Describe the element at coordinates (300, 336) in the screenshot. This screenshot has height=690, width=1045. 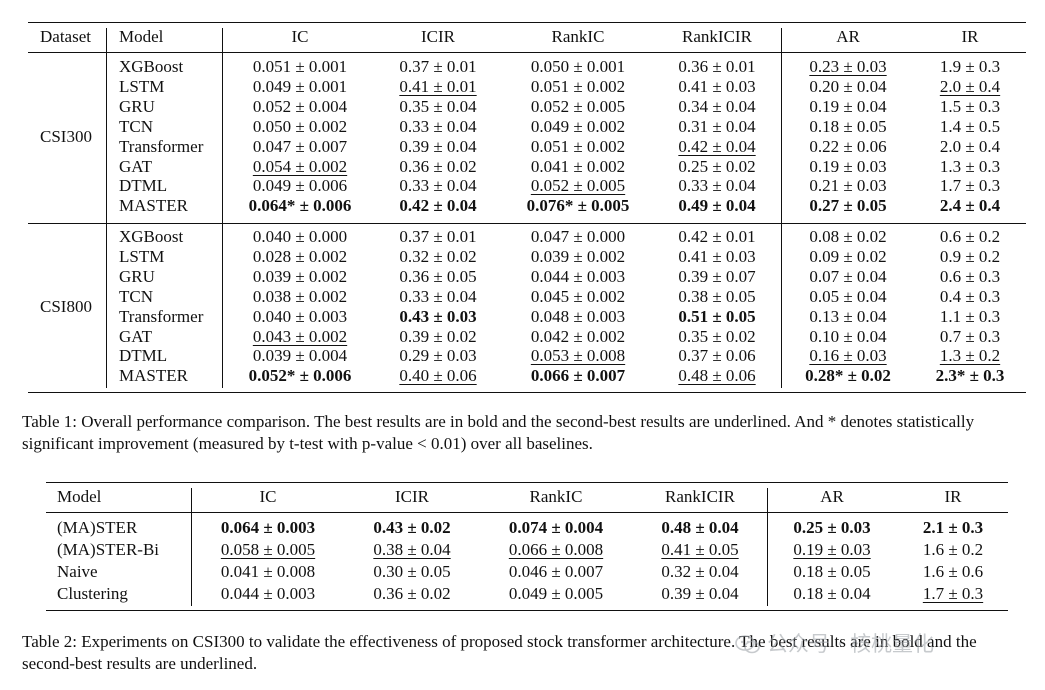
I see `table1-cell-text: 0.043 ± 0.002` at that location.